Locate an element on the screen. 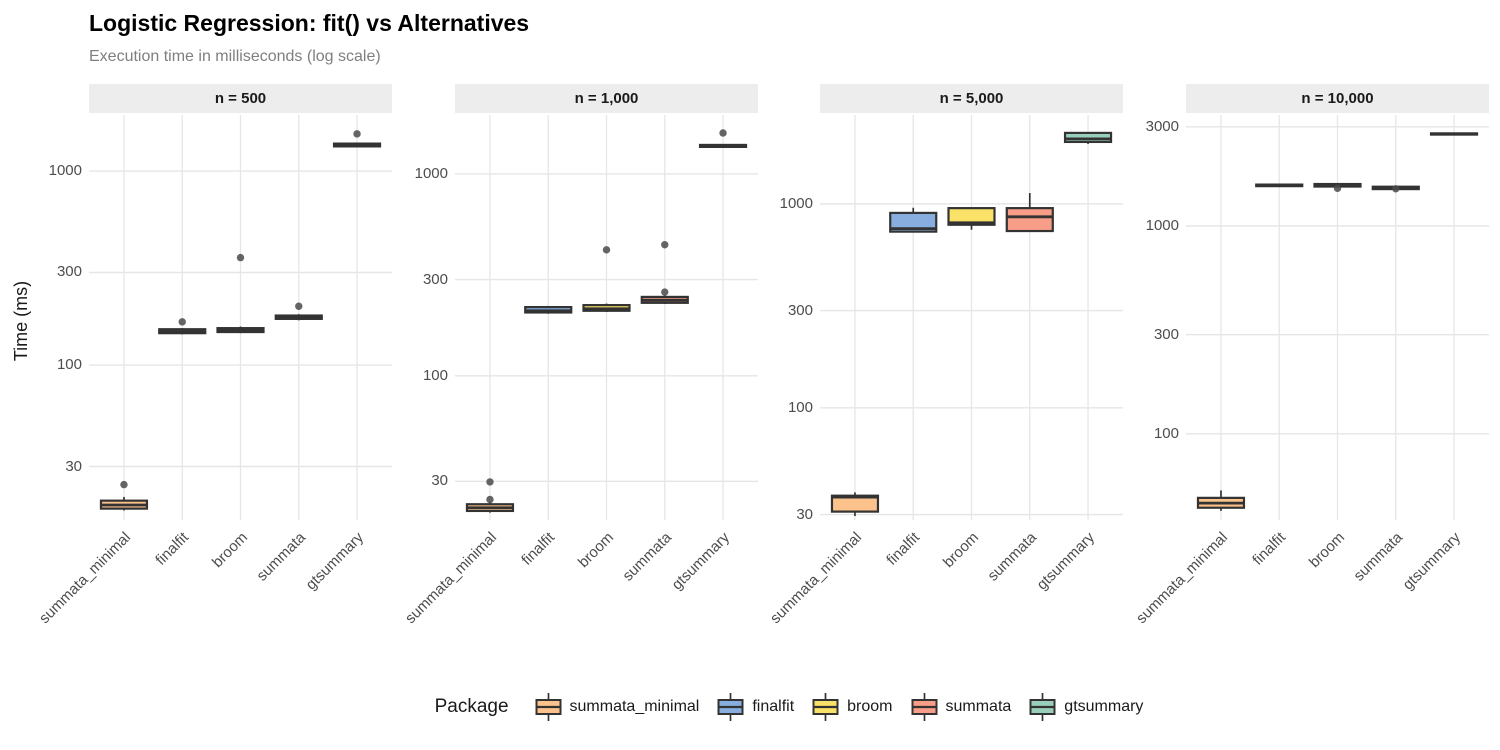  facet-strip: n = 1,000 is located at coordinates (606, 98).